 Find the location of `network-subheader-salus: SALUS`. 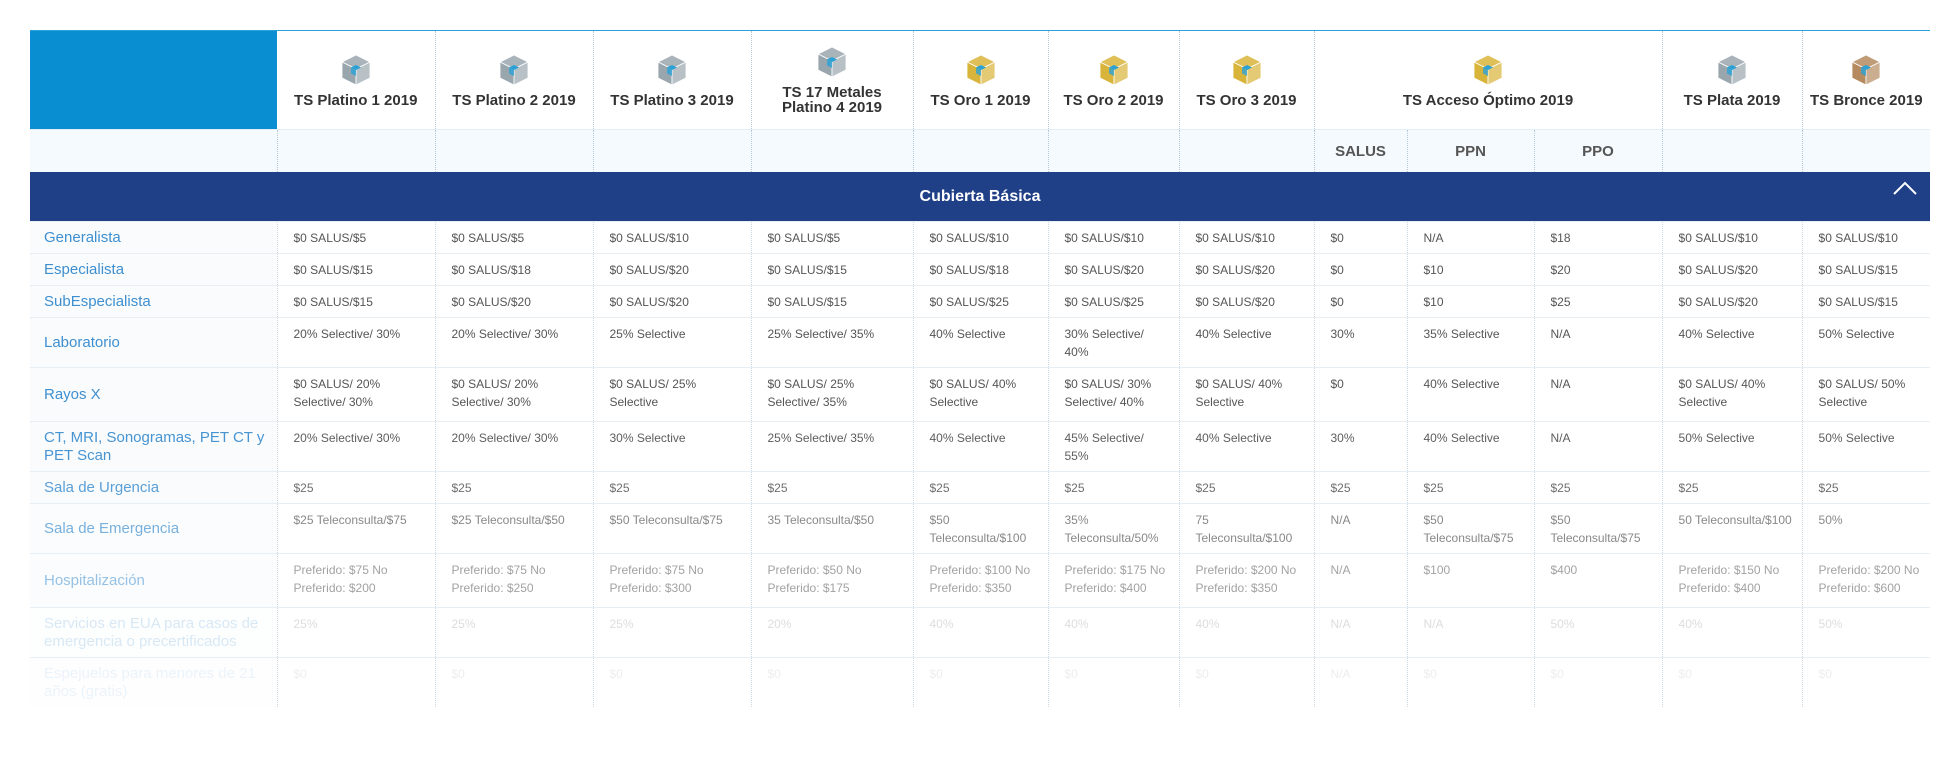

network-subheader-salus: SALUS is located at coordinates (1361, 150).